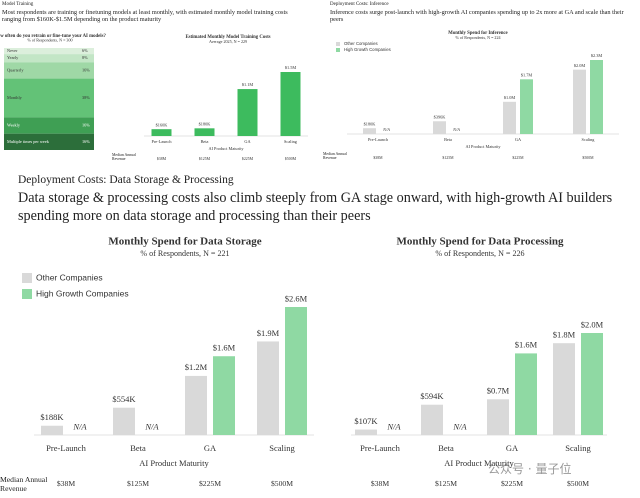  What do you see at coordinates (359, 4) in the screenshot?
I see `section-label: Deployment Costs: Inference` at bounding box center [359, 4].